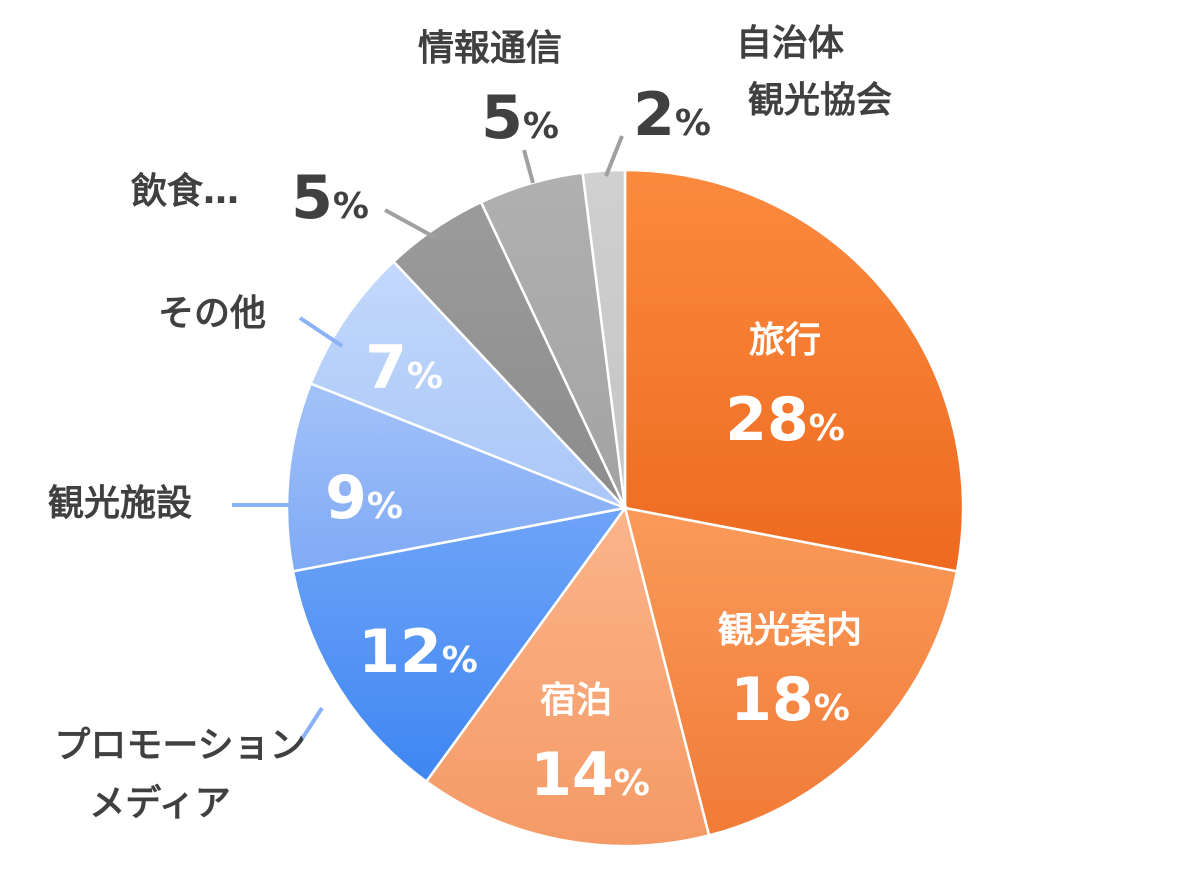  What do you see at coordinates (785, 420) in the screenshot?
I see `slice-0-percent: 28%` at bounding box center [785, 420].